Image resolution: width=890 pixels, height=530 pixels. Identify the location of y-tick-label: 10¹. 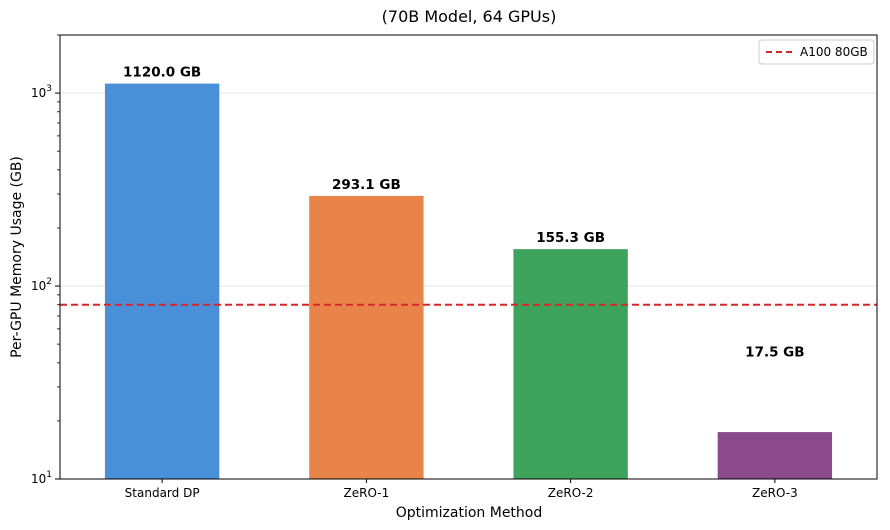
(41, 478).